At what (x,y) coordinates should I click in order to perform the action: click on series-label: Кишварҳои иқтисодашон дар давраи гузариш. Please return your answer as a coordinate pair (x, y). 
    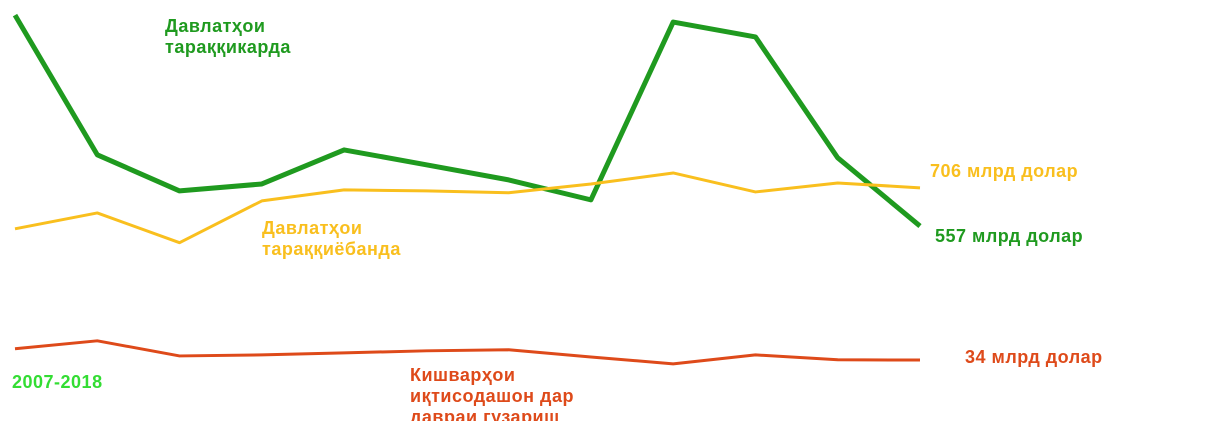
    Looking at the image, I should click on (492, 393).